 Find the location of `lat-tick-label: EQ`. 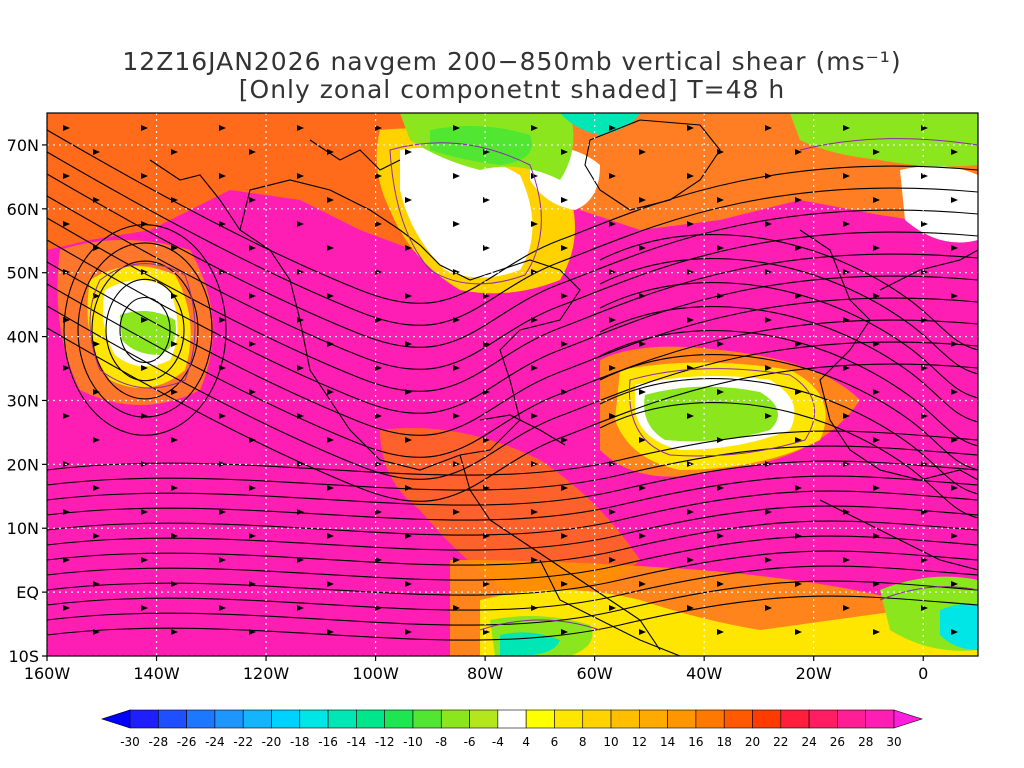

lat-tick-label: EQ is located at coordinates (27, 592).